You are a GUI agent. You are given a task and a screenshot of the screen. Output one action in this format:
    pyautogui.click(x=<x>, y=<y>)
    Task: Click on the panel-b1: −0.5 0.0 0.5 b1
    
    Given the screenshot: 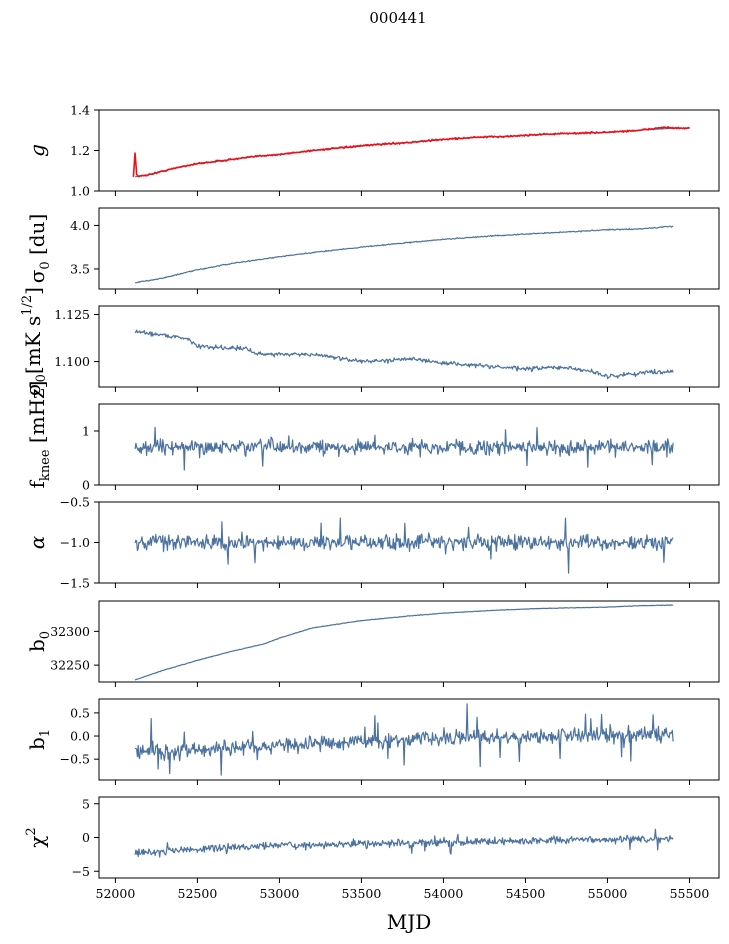 What is the action you would take?
    pyautogui.click(x=372, y=741)
    